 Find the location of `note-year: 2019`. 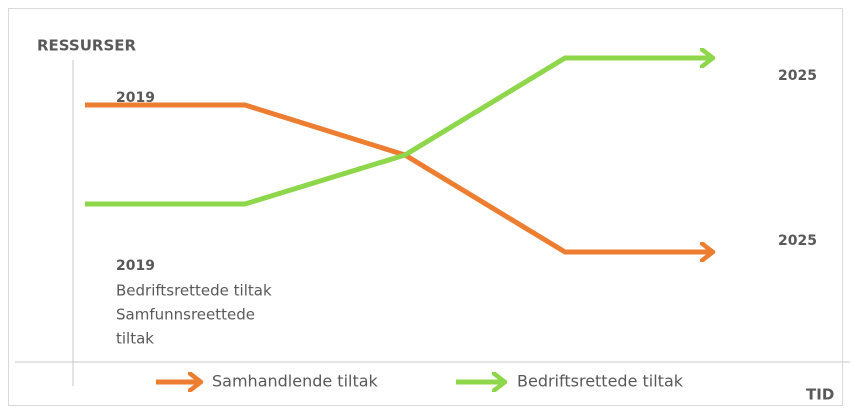

note-year: 2019 is located at coordinates (135, 266).